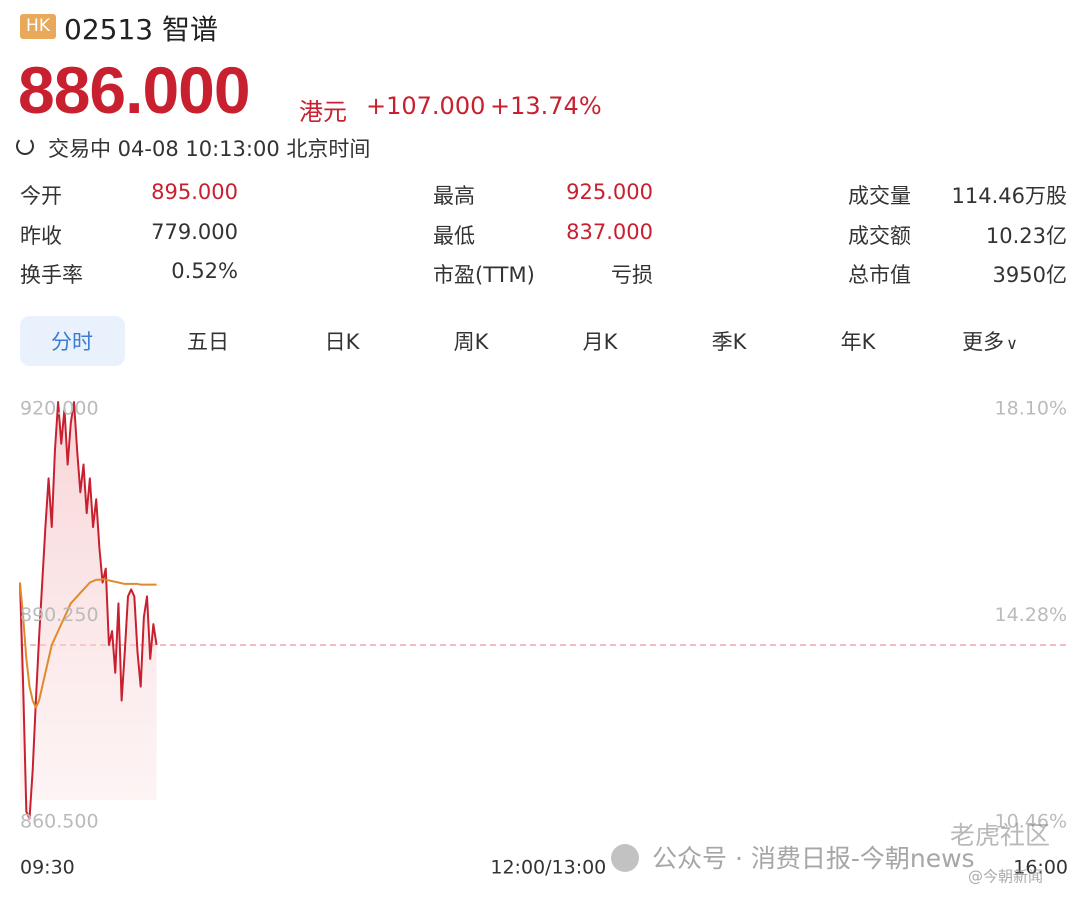 The width and height of the screenshot is (1080, 902). I want to click on y2-tick-label: 18.10%, so click(1031, 409).